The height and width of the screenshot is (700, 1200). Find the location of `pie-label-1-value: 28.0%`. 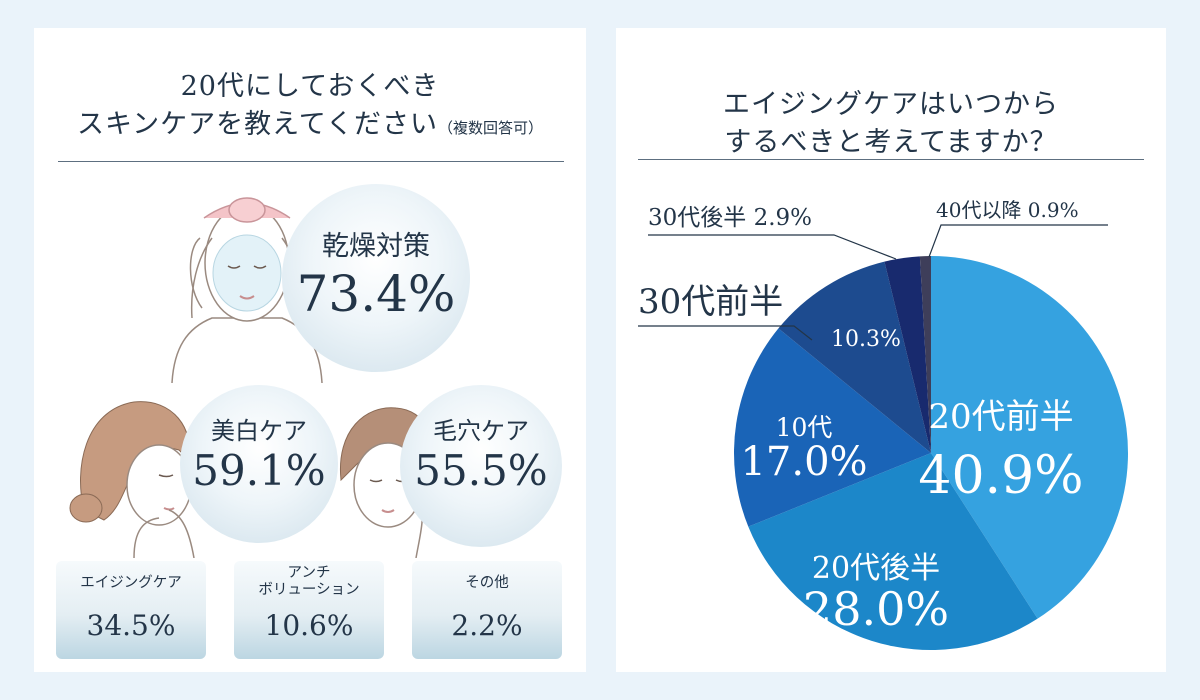

pie-label-1-value: 28.0% is located at coordinates (876, 609).